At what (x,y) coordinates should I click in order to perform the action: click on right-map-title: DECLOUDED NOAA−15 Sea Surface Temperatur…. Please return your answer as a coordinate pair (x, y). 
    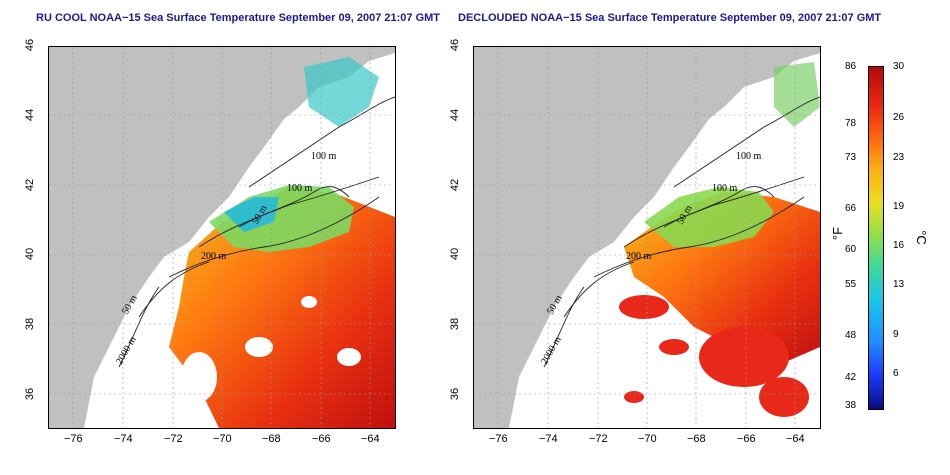
    Looking at the image, I should click on (670, 18).